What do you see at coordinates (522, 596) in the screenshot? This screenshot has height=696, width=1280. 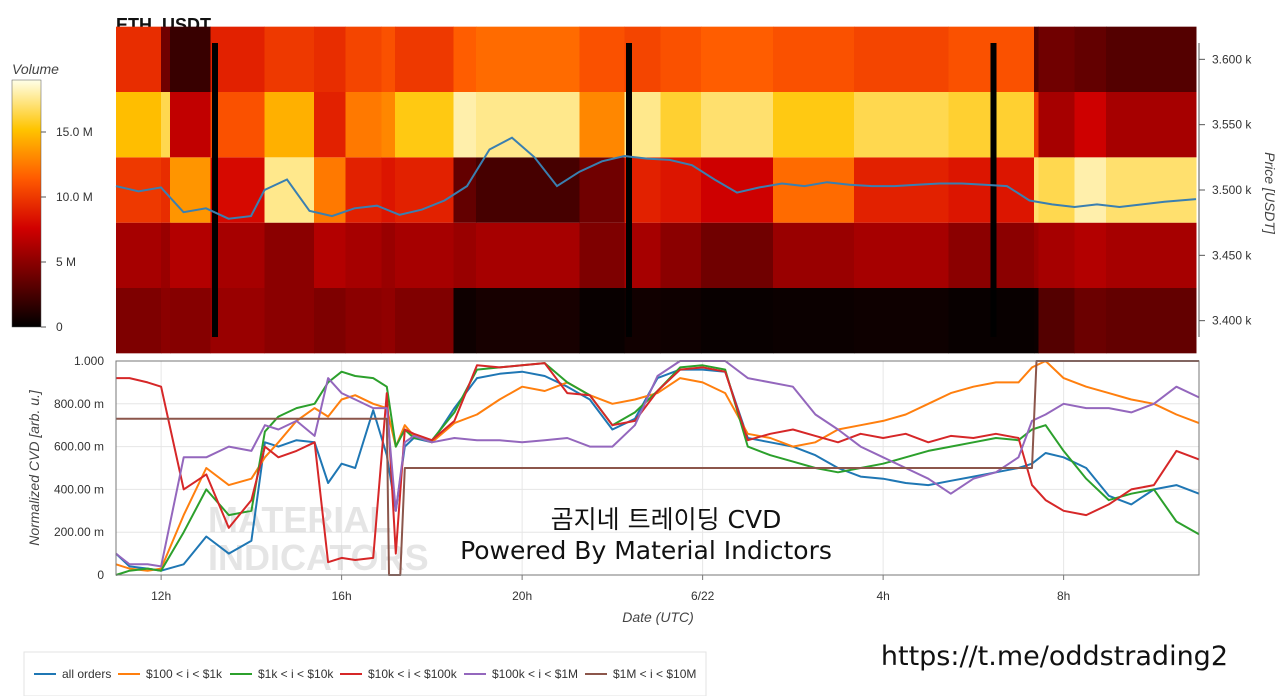 I see `cvd-x-tick-label: 20h` at bounding box center [522, 596].